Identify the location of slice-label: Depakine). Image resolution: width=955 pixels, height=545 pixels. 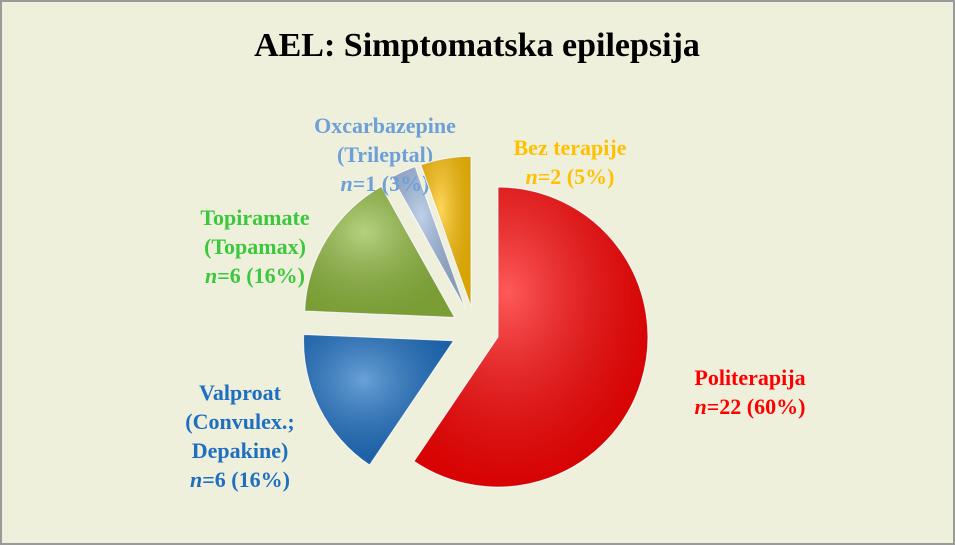
(240, 450).